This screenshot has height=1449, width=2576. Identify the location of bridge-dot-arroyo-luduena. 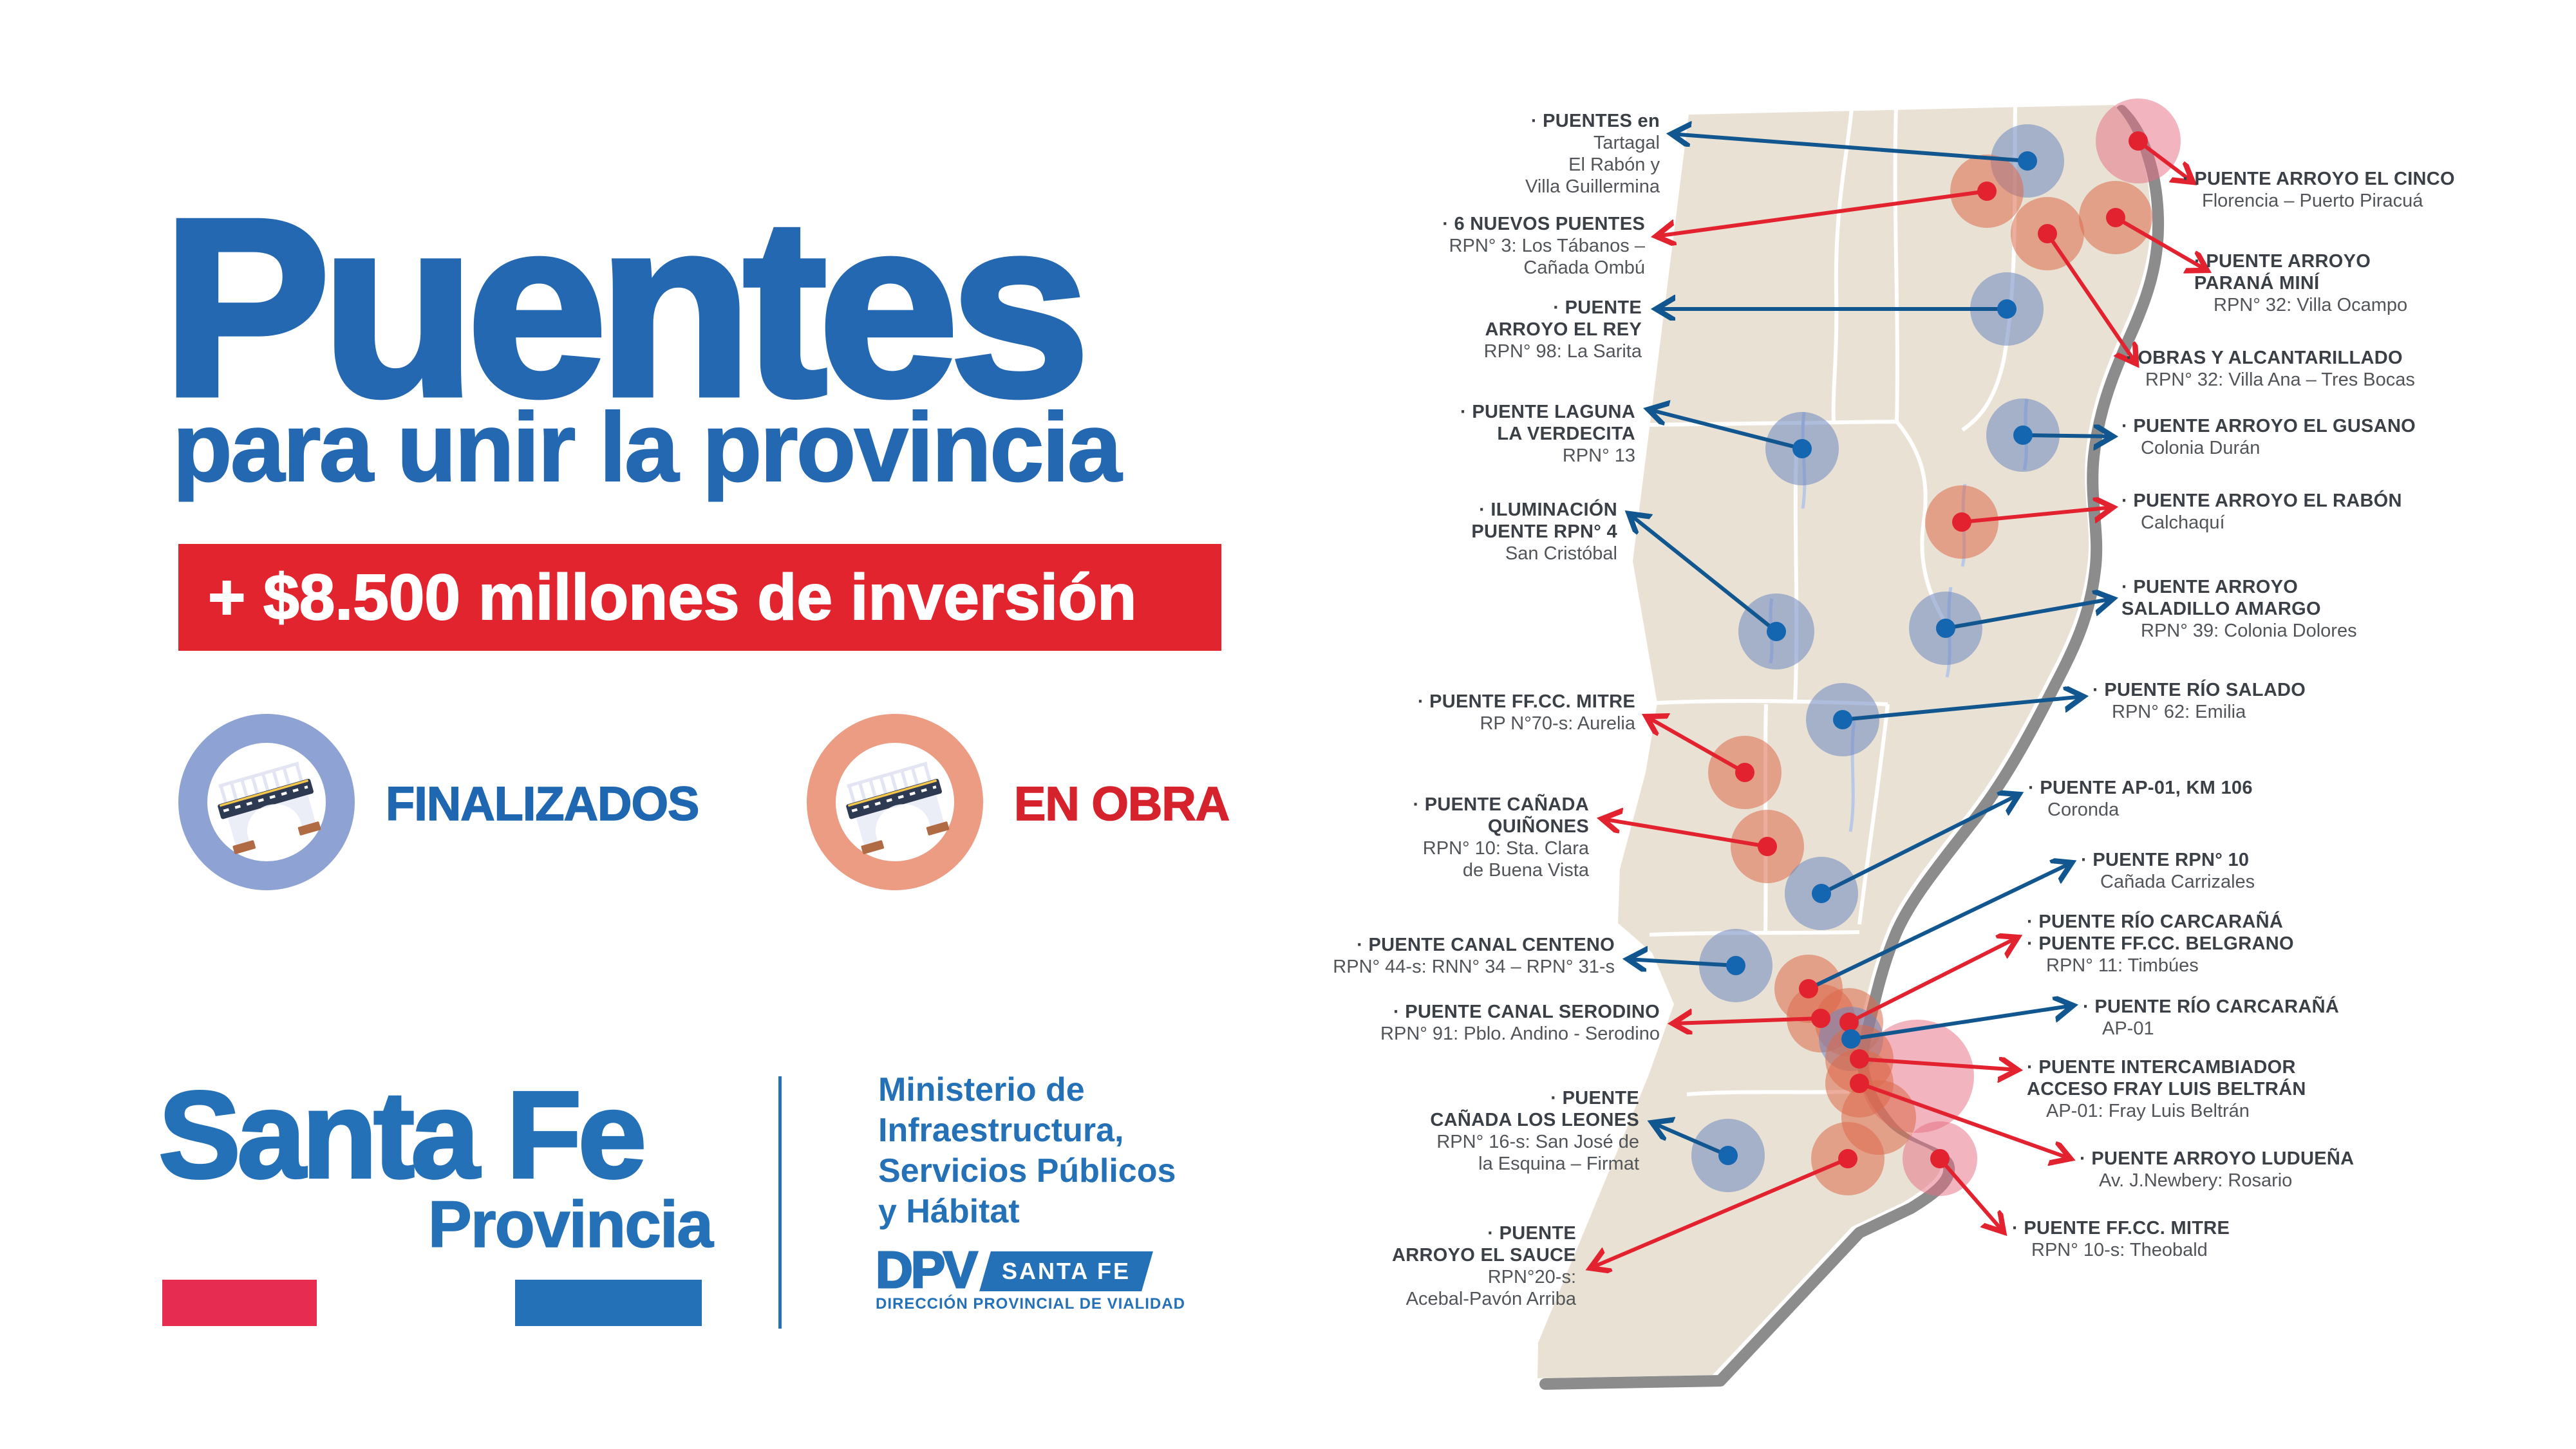
(1859, 1083).